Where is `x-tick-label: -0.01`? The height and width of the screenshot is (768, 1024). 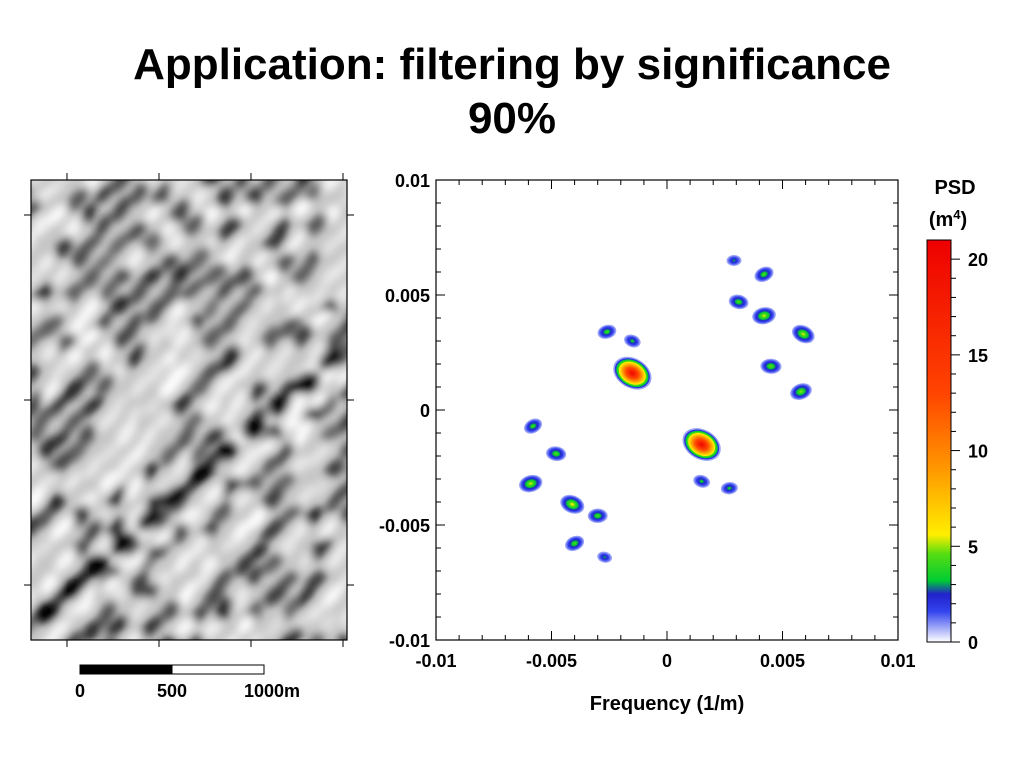 x-tick-label: -0.01 is located at coordinates (435, 661).